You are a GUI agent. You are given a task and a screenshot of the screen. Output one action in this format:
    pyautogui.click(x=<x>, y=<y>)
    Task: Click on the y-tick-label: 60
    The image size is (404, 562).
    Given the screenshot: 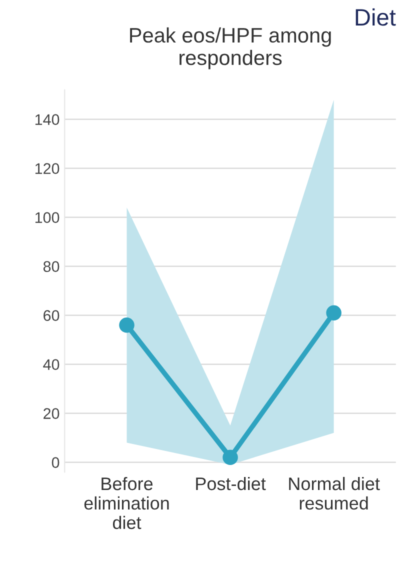 What is the action you would take?
    pyautogui.click(x=52, y=315)
    